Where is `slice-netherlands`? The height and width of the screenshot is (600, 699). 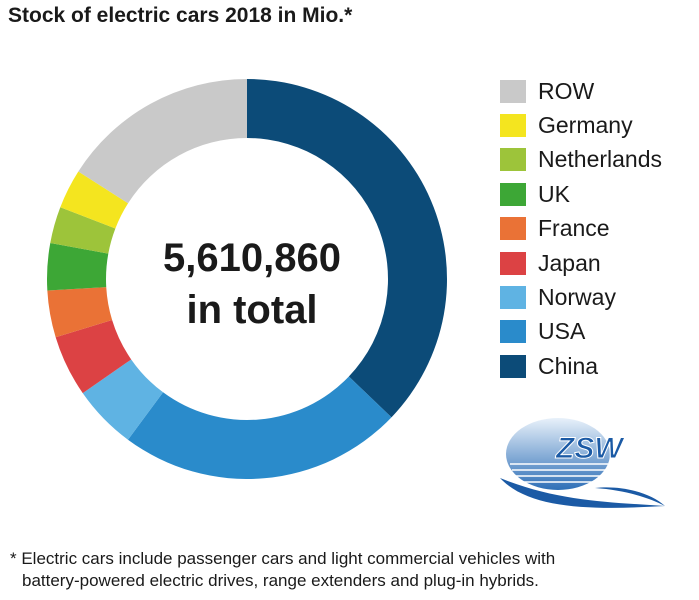 slice-netherlands is located at coordinates (83, 230).